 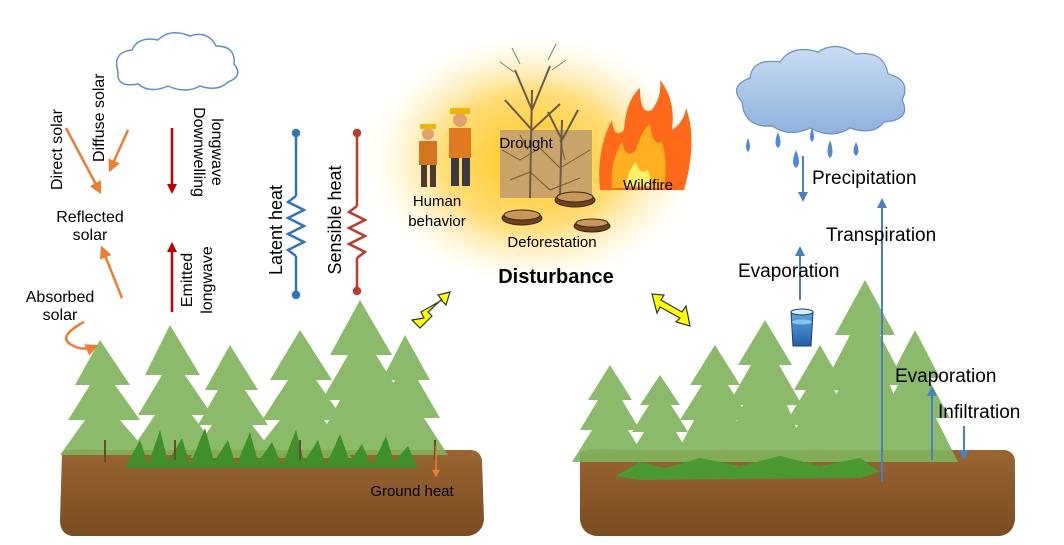 What do you see at coordinates (272, 492) in the screenshot?
I see `soil-left` at bounding box center [272, 492].